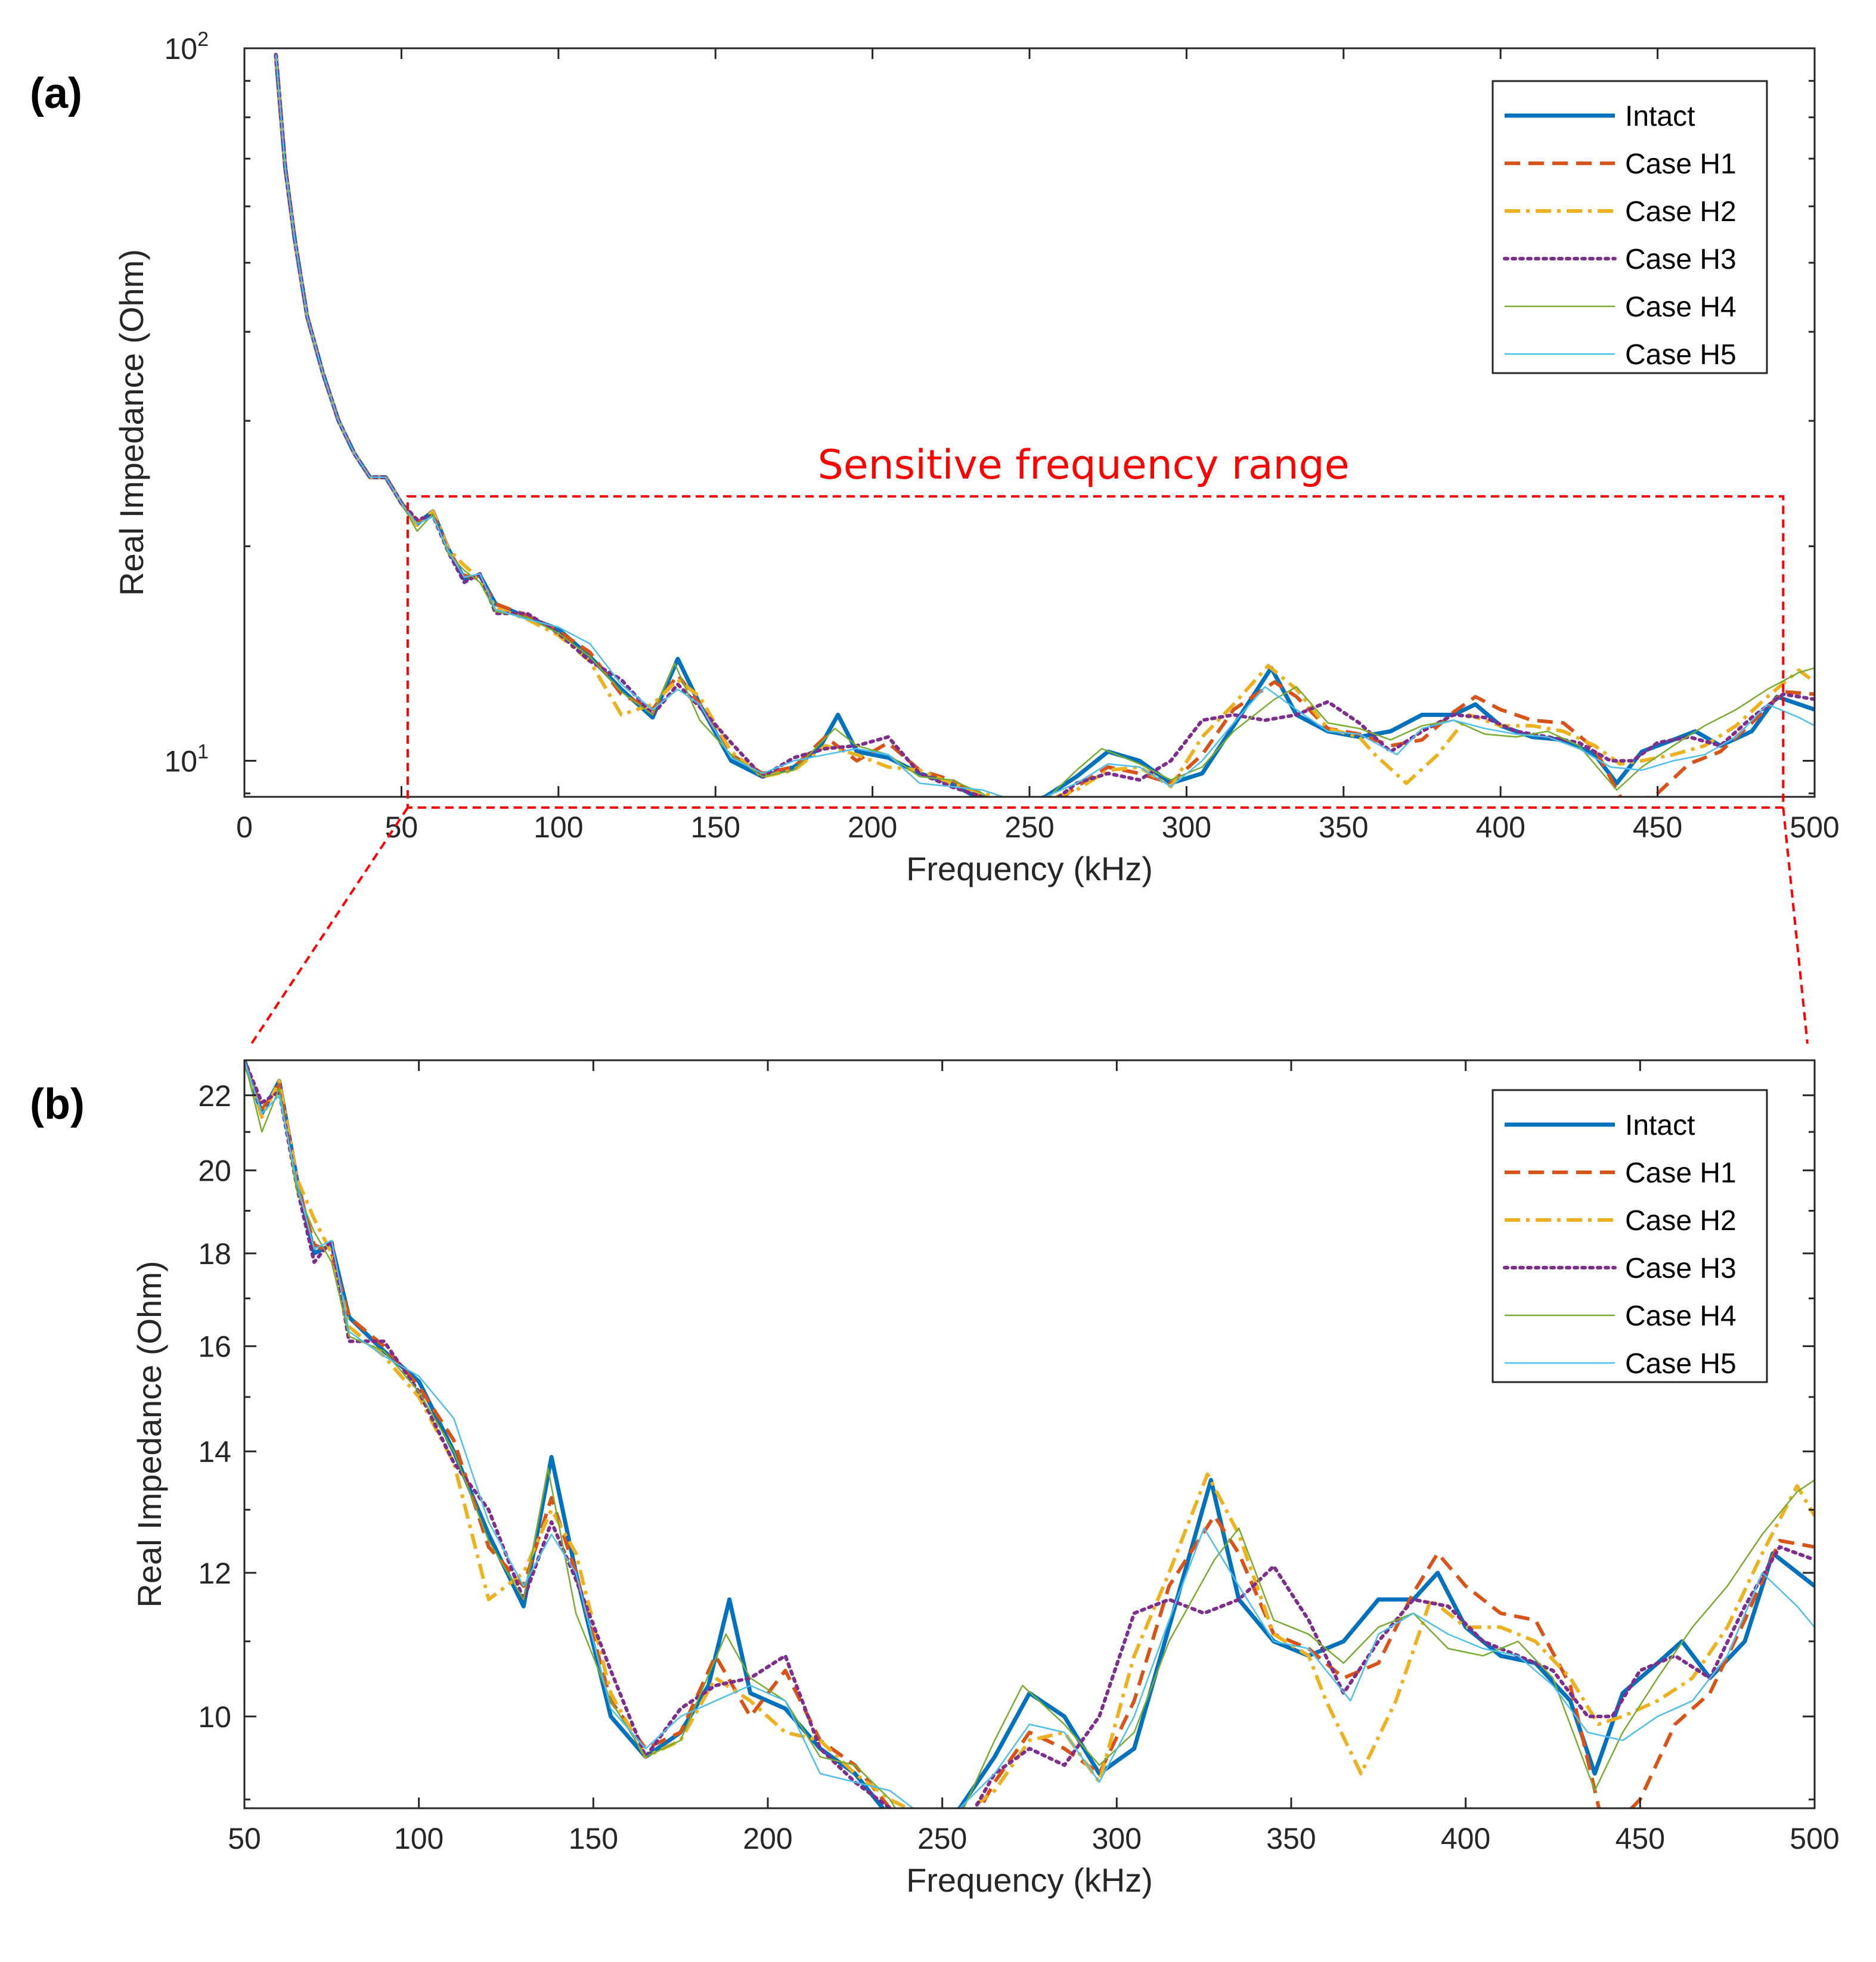 The height and width of the screenshot is (1962, 1876). Describe the element at coordinates (329, 926) in the screenshot. I see `zoom-connector-left` at that location.